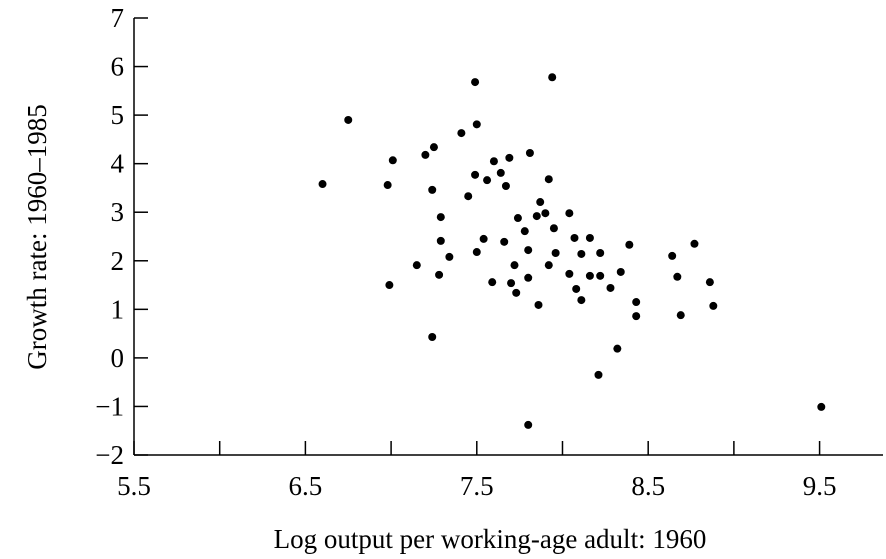 Image resolution: width=886 pixels, height=559 pixels. What do you see at coordinates (118, 261) in the screenshot?
I see `y-tick-label: 2` at bounding box center [118, 261].